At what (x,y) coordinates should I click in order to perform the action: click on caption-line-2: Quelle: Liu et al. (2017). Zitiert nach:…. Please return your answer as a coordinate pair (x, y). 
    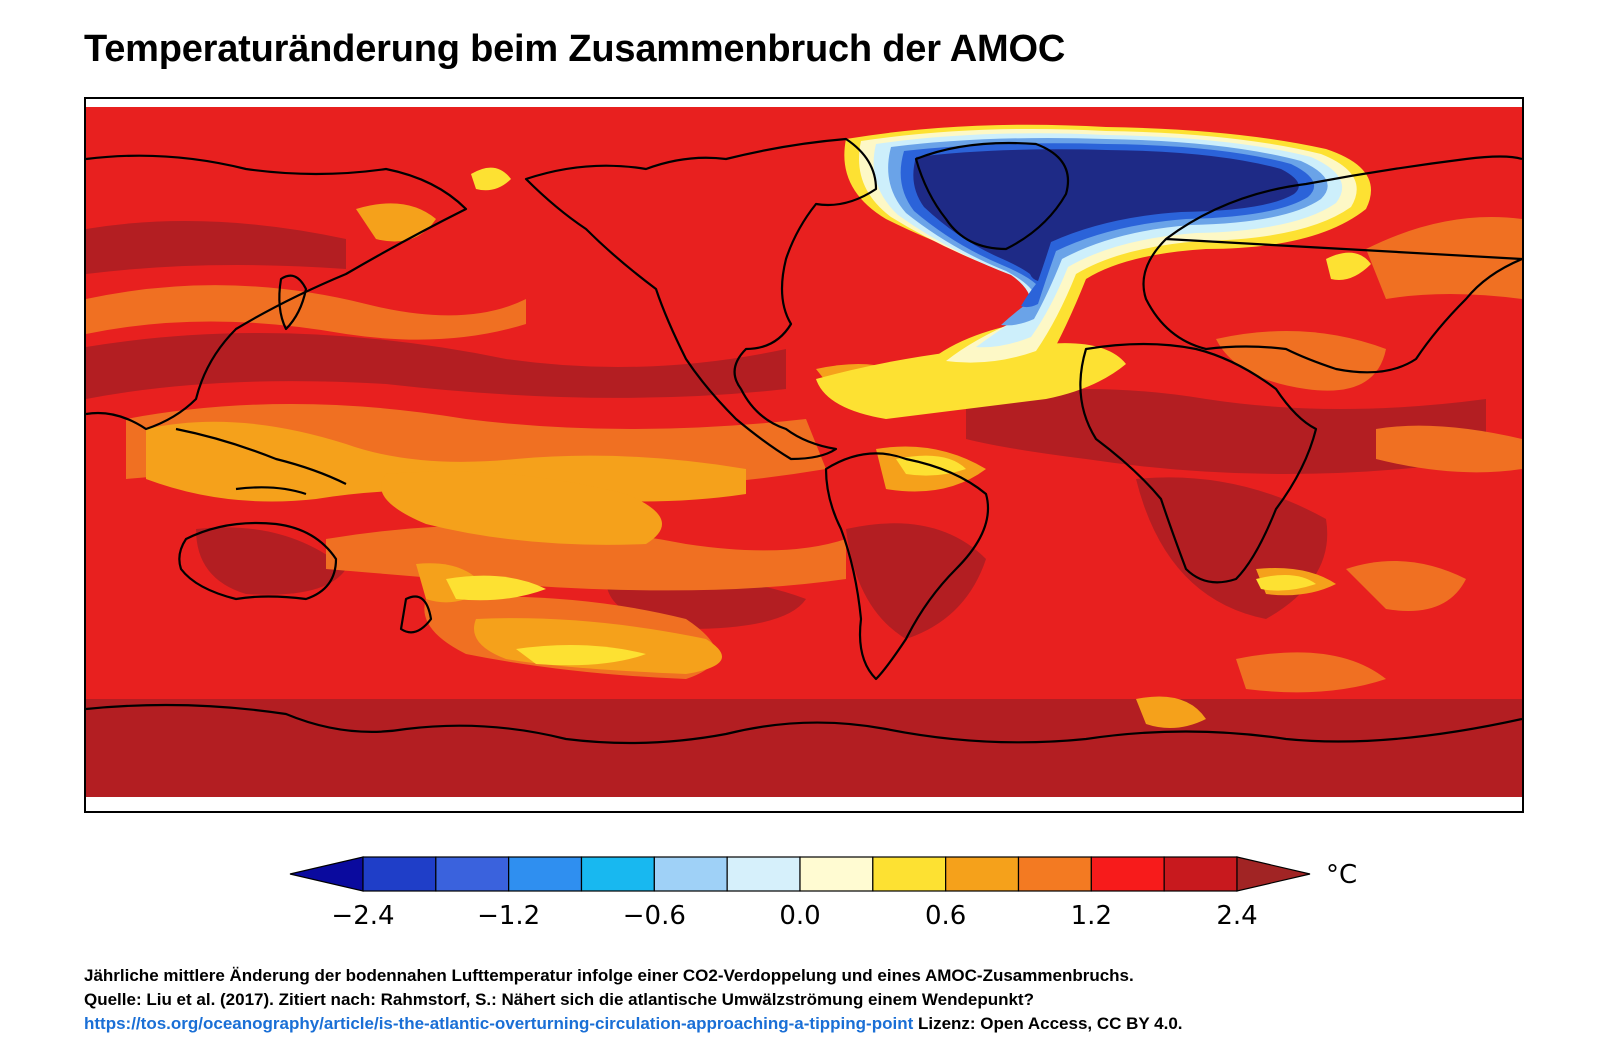
    Looking at the image, I should click on (559, 999).